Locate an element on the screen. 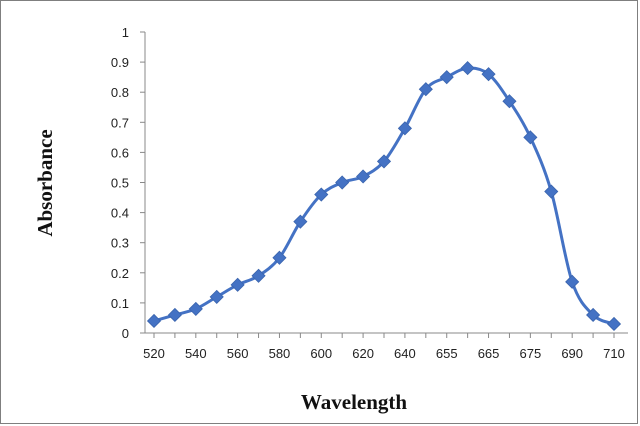 This screenshot has height=426, width=640. x-tick-label: 520 is located at coordinates (154, 353).